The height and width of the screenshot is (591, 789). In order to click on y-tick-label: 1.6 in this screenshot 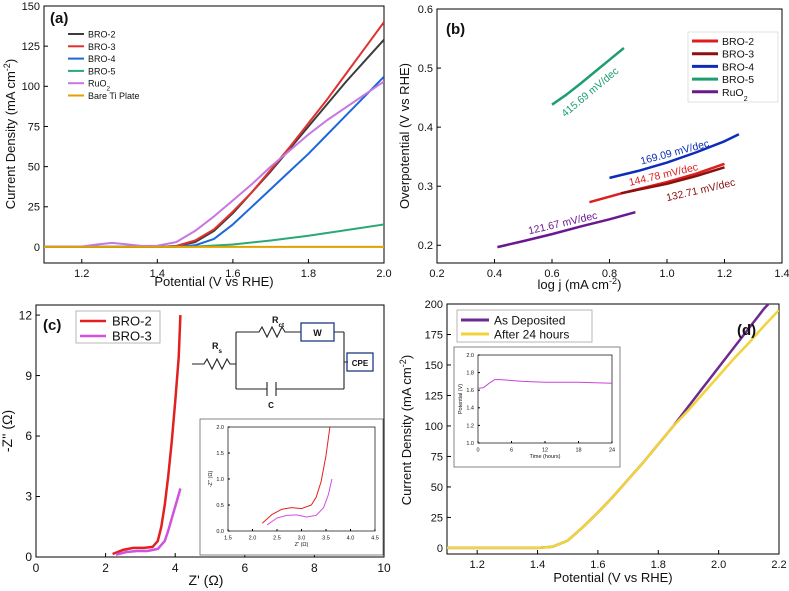, I will do `click(470, 391)`.